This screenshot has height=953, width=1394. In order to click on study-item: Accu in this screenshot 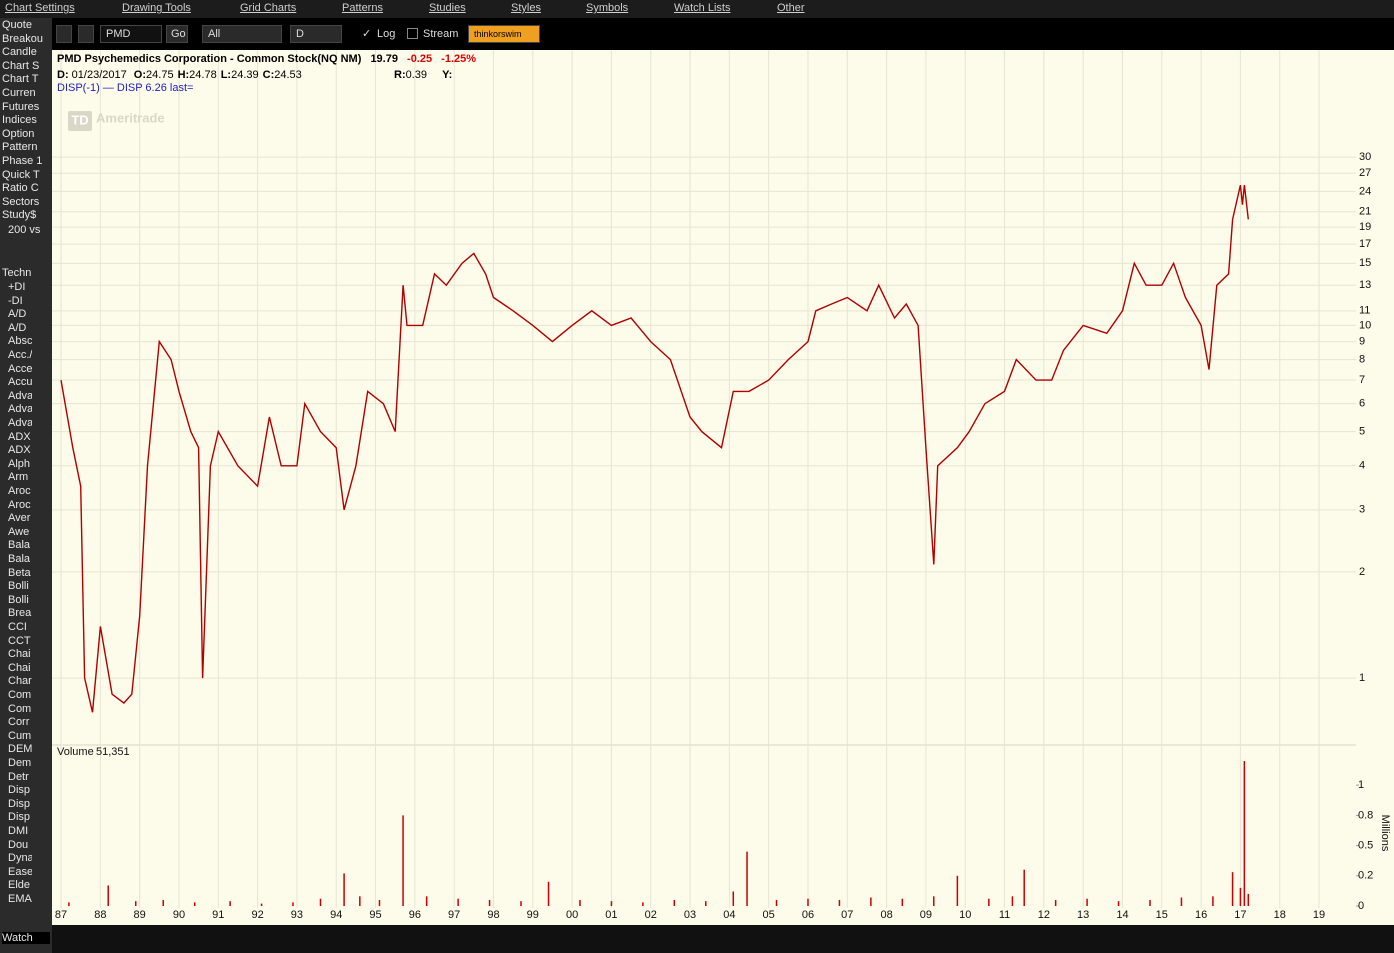, I will do `click(20, 382)`.